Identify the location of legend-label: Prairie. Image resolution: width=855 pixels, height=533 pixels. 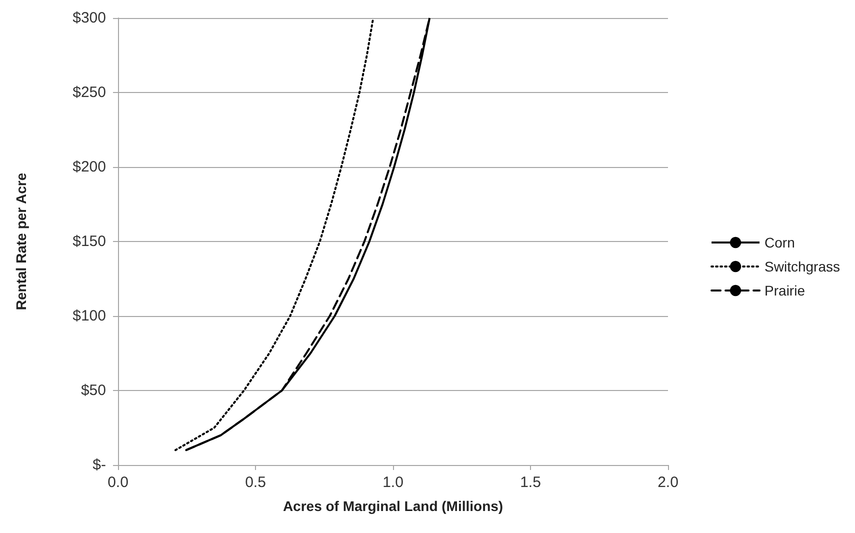
(785, 290).